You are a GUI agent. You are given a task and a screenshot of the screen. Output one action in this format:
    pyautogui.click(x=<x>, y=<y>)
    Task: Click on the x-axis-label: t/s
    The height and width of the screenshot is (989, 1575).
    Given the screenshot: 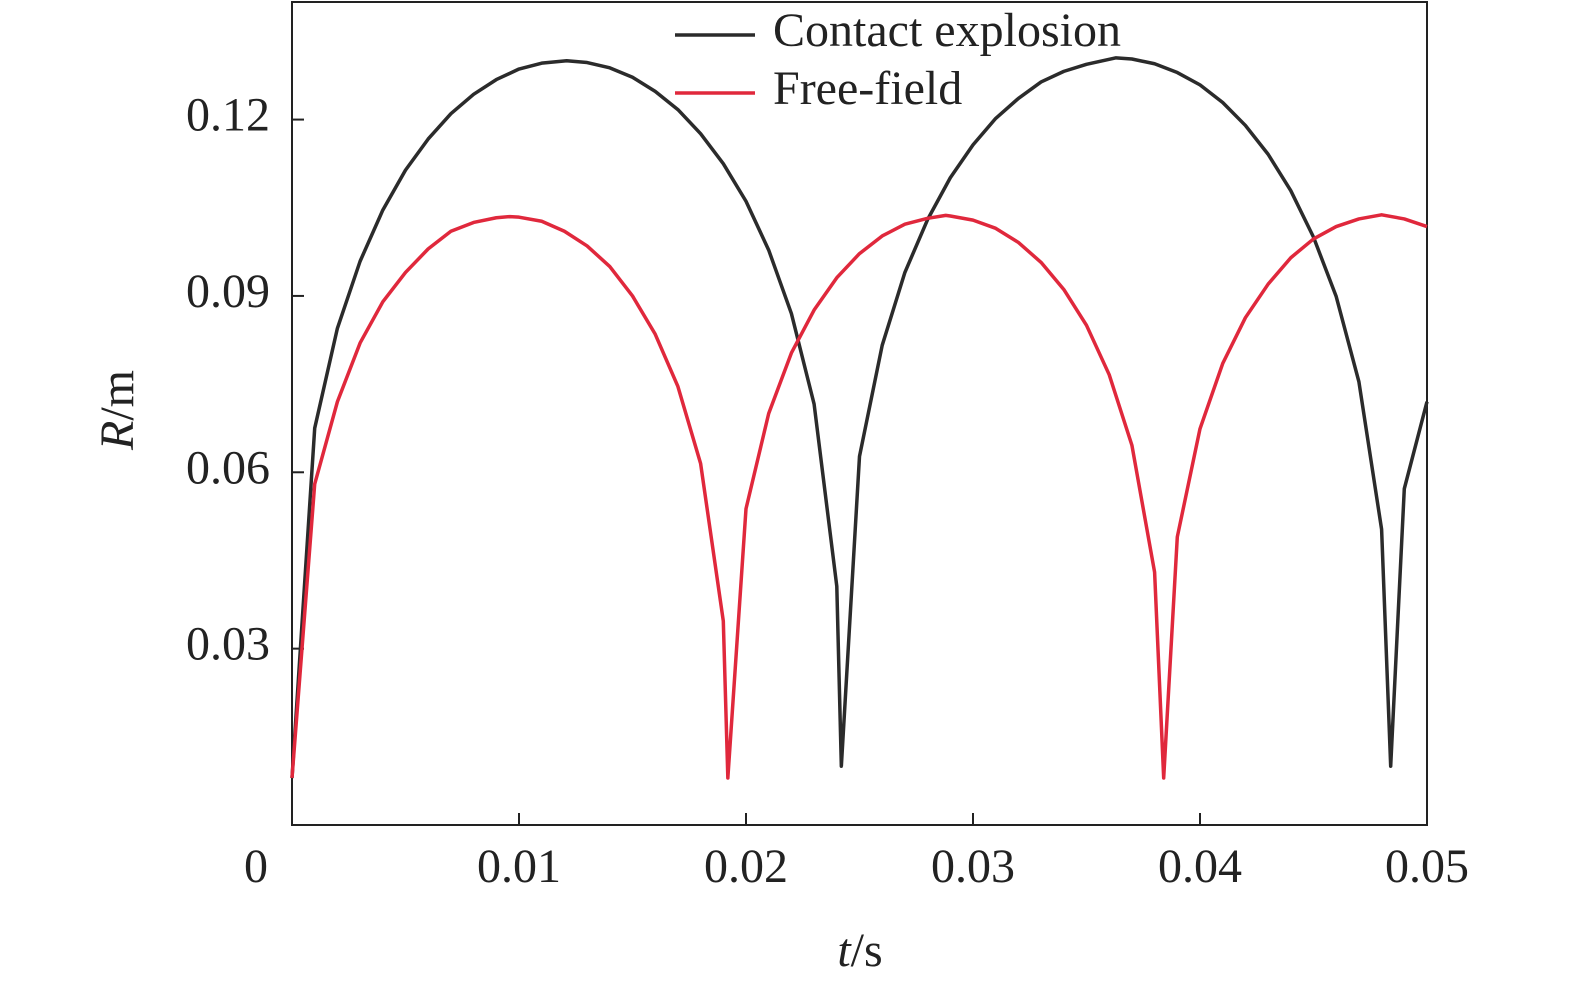 What is the action you would take?
    pyautogui.click(x=859, y=950)
    